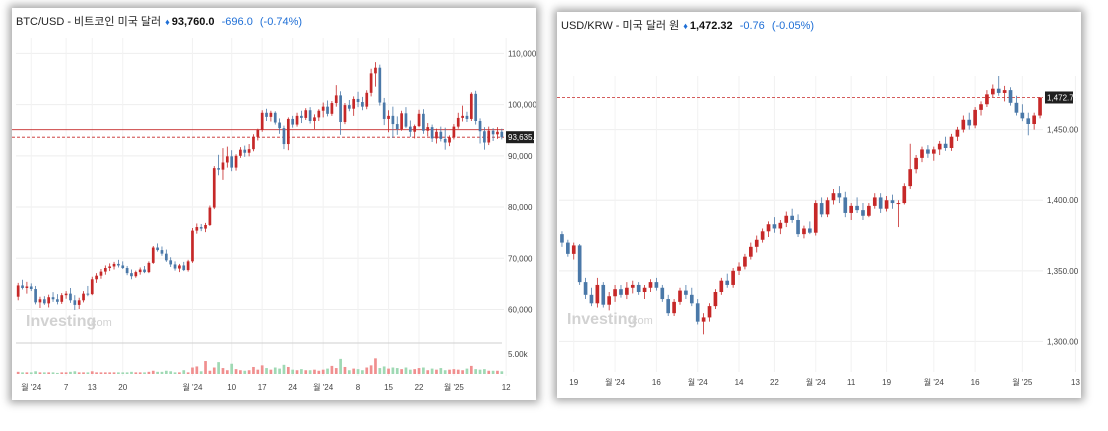  Describe the element at coordinates (231, 387) in the screenshot. I see `x-tick-label: 10` at that location.